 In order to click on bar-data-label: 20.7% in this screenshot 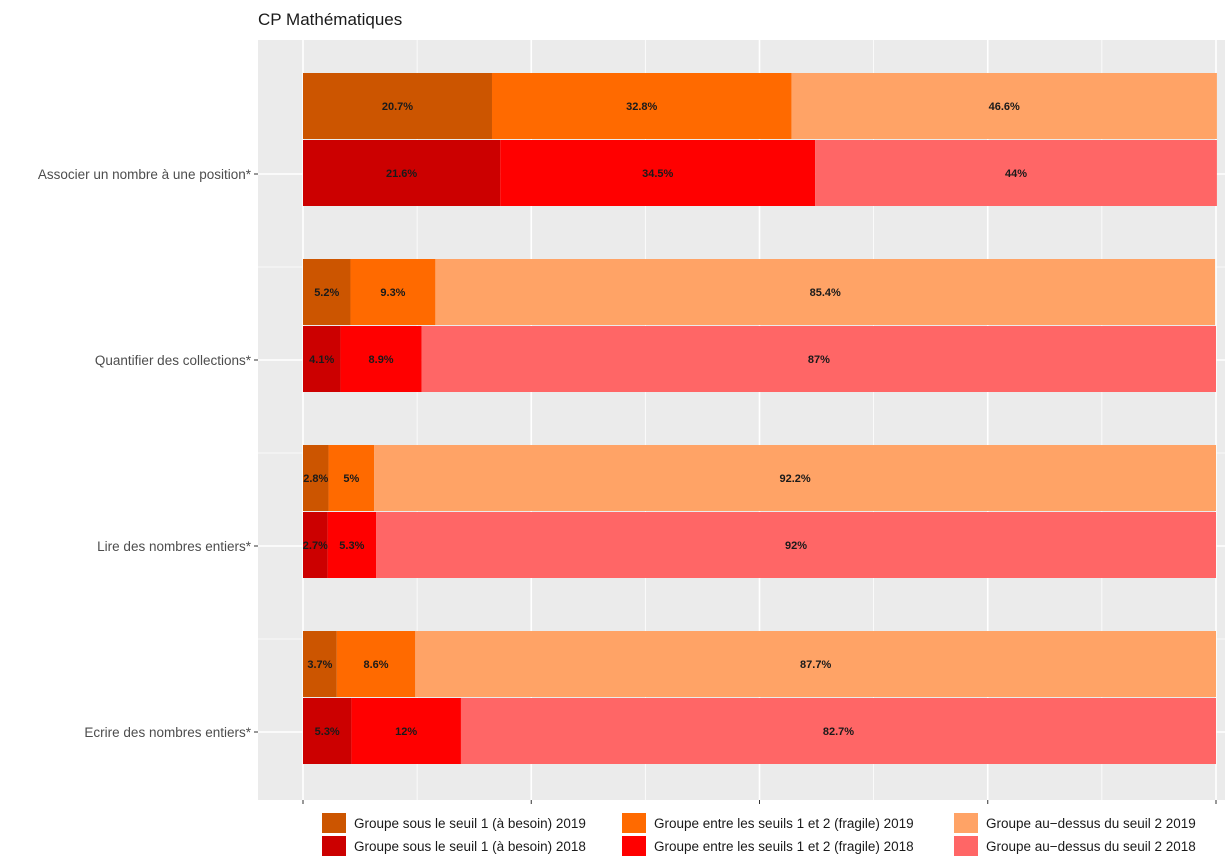, I will do `click(397, 107)`.